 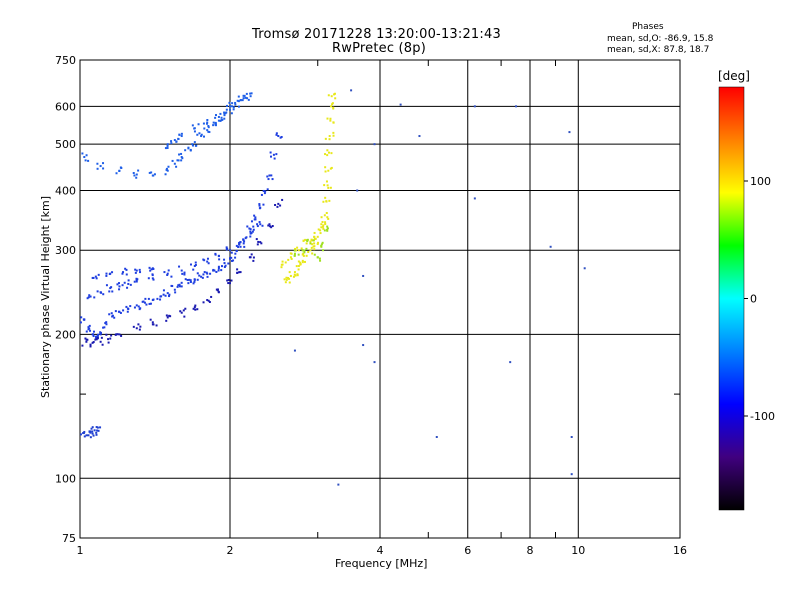 What do you see at coordinates (578, 550) in the screenshot?
I see `x-tick-label: 10` at bounding box center [578, 550].